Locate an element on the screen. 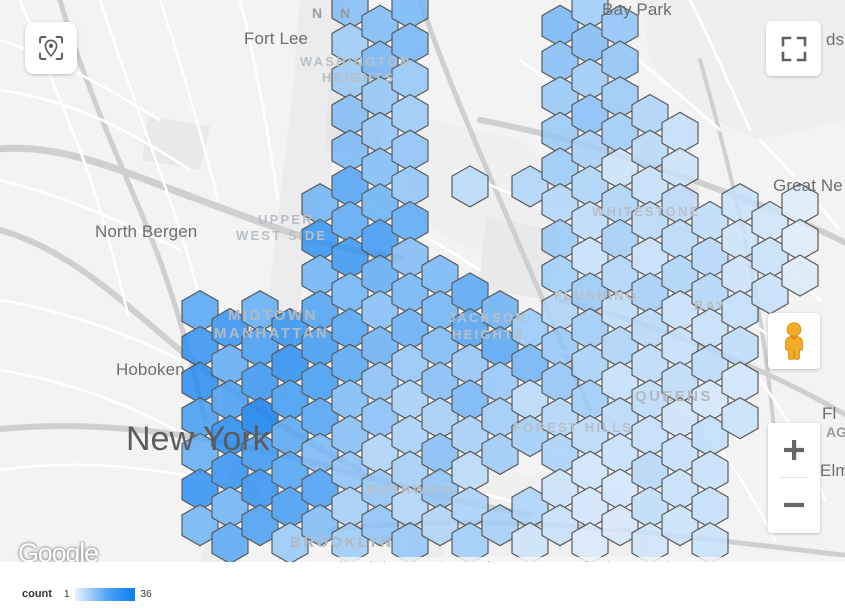 Image resolution: width=845 pixels, height=610 pixels. zoom-divider is located at coordinates (794, 477).